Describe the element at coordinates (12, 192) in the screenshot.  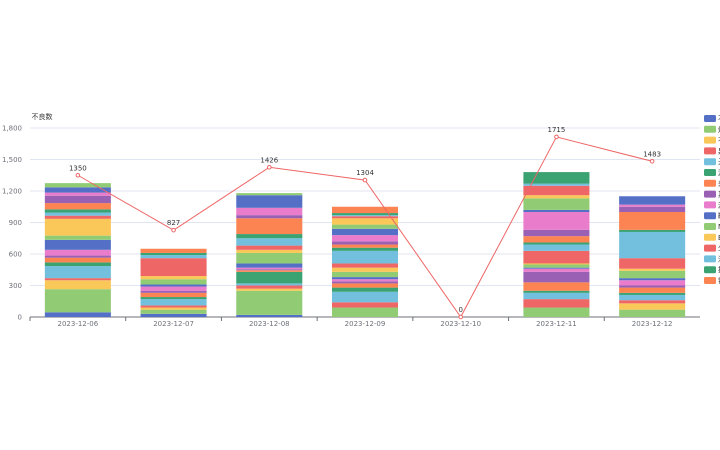
I see `y-tick-label: 1,200` at that location.